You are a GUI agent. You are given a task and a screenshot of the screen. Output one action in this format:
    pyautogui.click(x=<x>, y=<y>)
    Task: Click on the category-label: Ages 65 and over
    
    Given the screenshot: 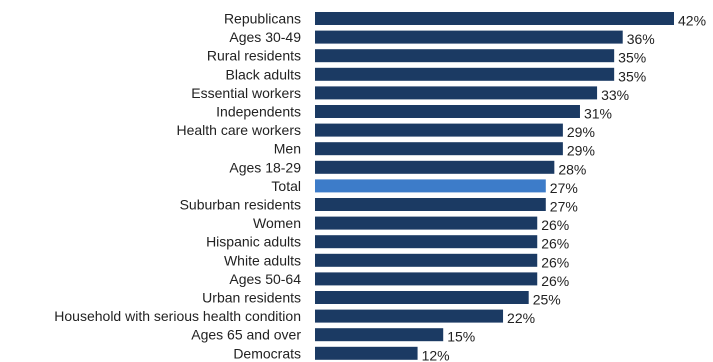 What is the action you would take?
    pyautogui.click(x=246, y=335)
    